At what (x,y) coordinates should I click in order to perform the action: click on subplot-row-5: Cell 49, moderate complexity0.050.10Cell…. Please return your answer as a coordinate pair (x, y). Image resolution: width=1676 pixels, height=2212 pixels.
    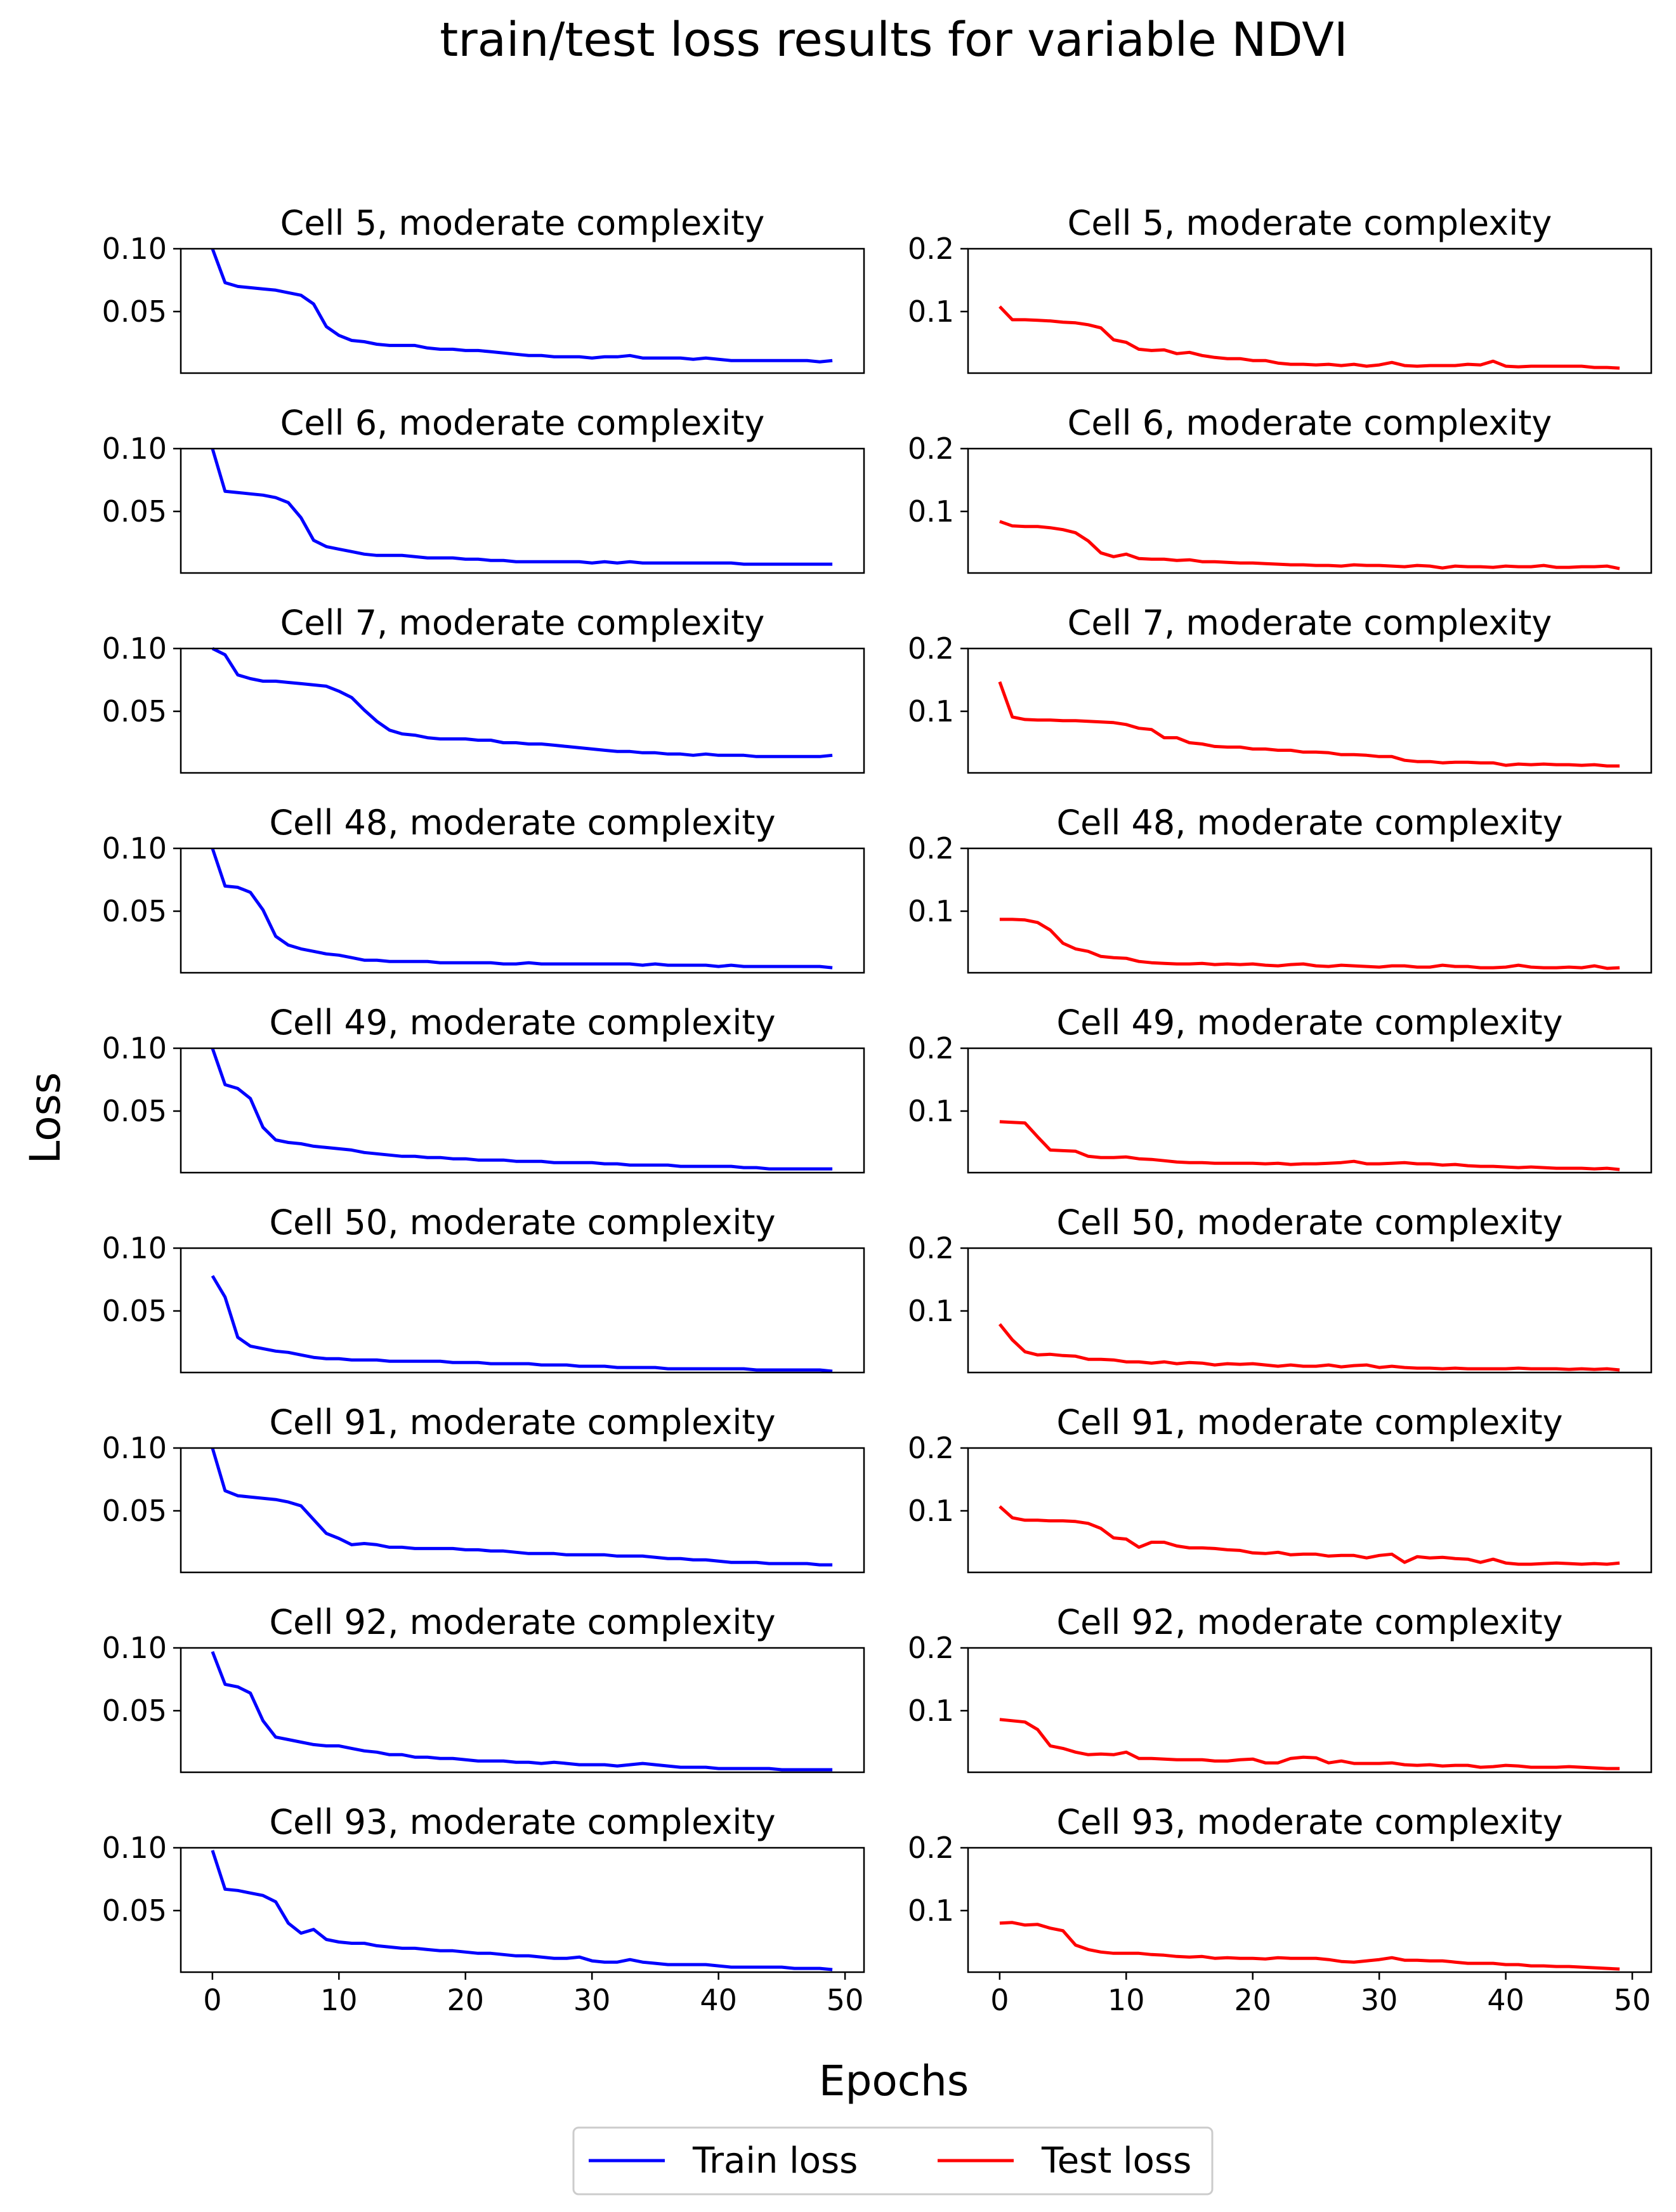
    Looking at the image, I should click on (877, 1088).